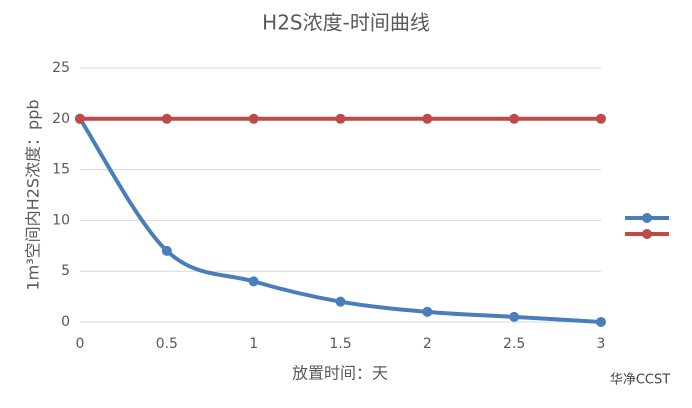 This screenshot has height=408, width=692. What do you see at coordinates (61, 220) in the screenshot?
I see `y-tick-label: 10` at bounding box center [61, 220].